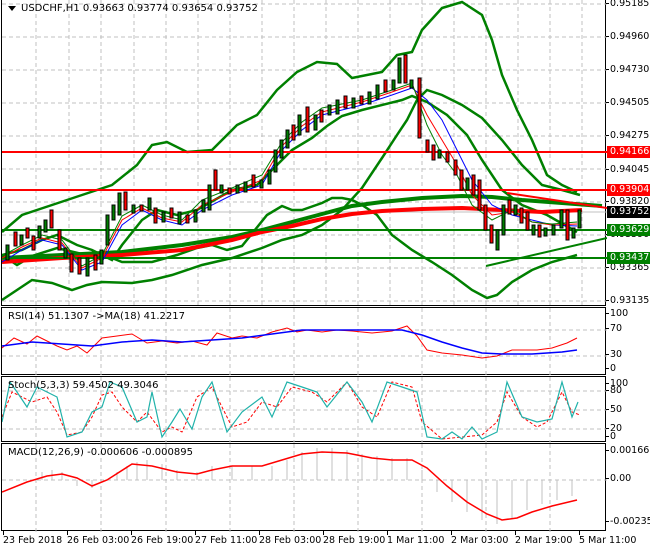 The width and height of the screenshot is (650, 550). What do you see at coordinates (627, 4) in the screenshot?
I see `price-tick: 0.95185` at bounding box center [627, 4].